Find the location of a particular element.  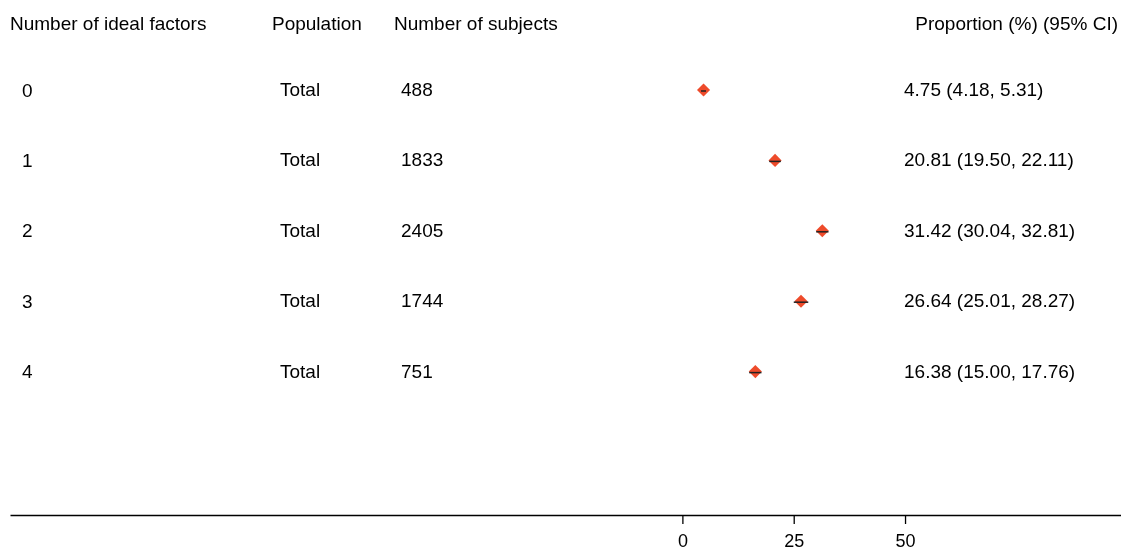

annotation: 1833 is located at coordinates (422, 160).